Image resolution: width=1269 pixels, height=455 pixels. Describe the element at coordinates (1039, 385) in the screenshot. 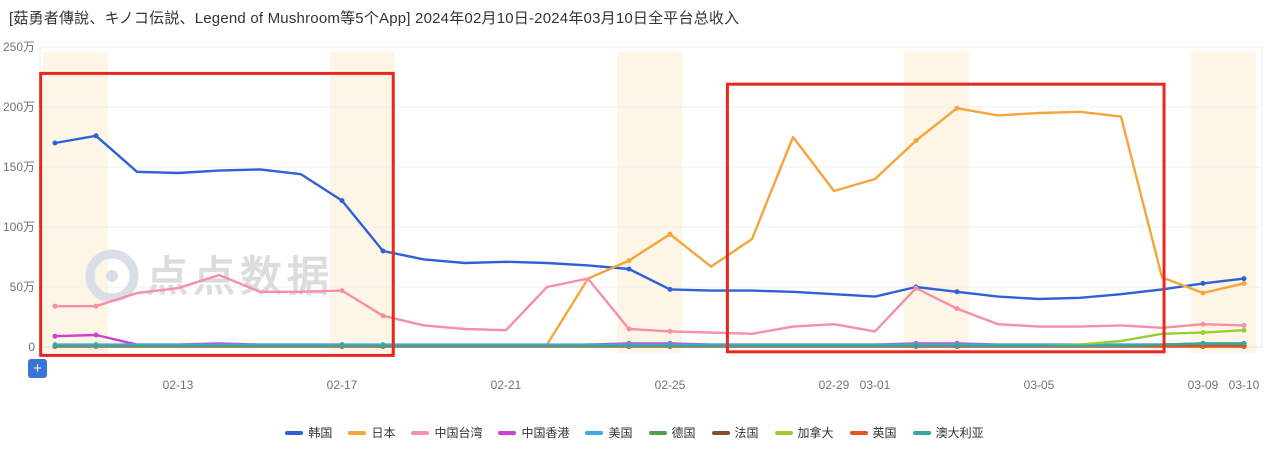

I see `x-axis-label: 03-05` at that location.